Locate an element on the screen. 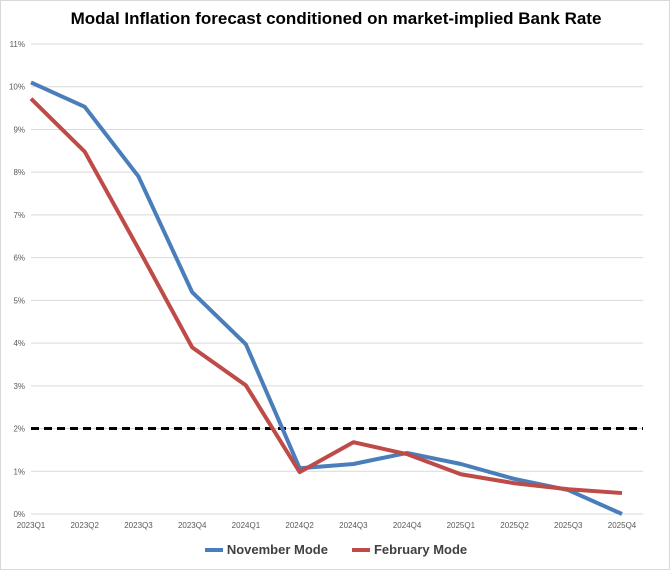  legend-item-november: November Mode is located at coordinates (266, 549).